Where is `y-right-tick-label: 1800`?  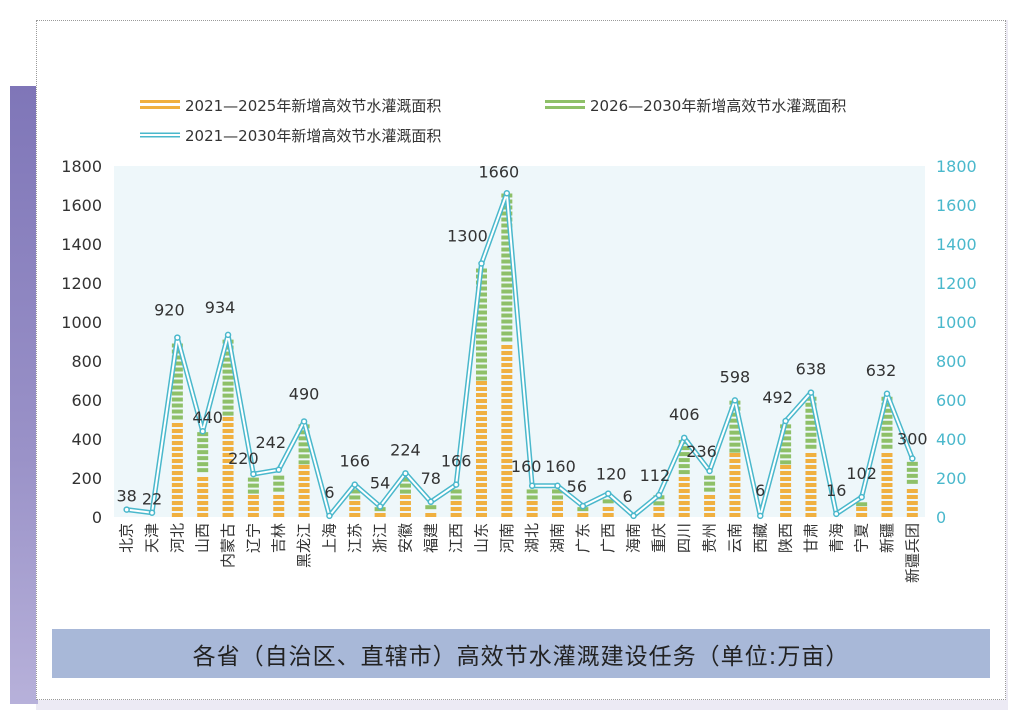
y-right-tick-label: 1800 is located at coordinates (956, 166).